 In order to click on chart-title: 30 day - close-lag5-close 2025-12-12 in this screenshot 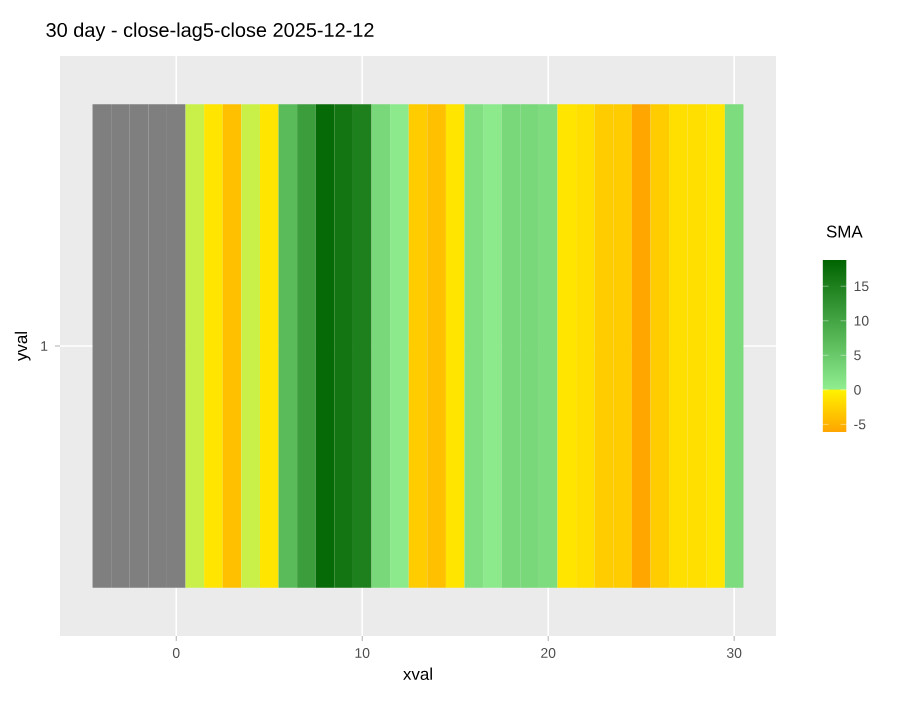, I will do `click(210, 31)`.